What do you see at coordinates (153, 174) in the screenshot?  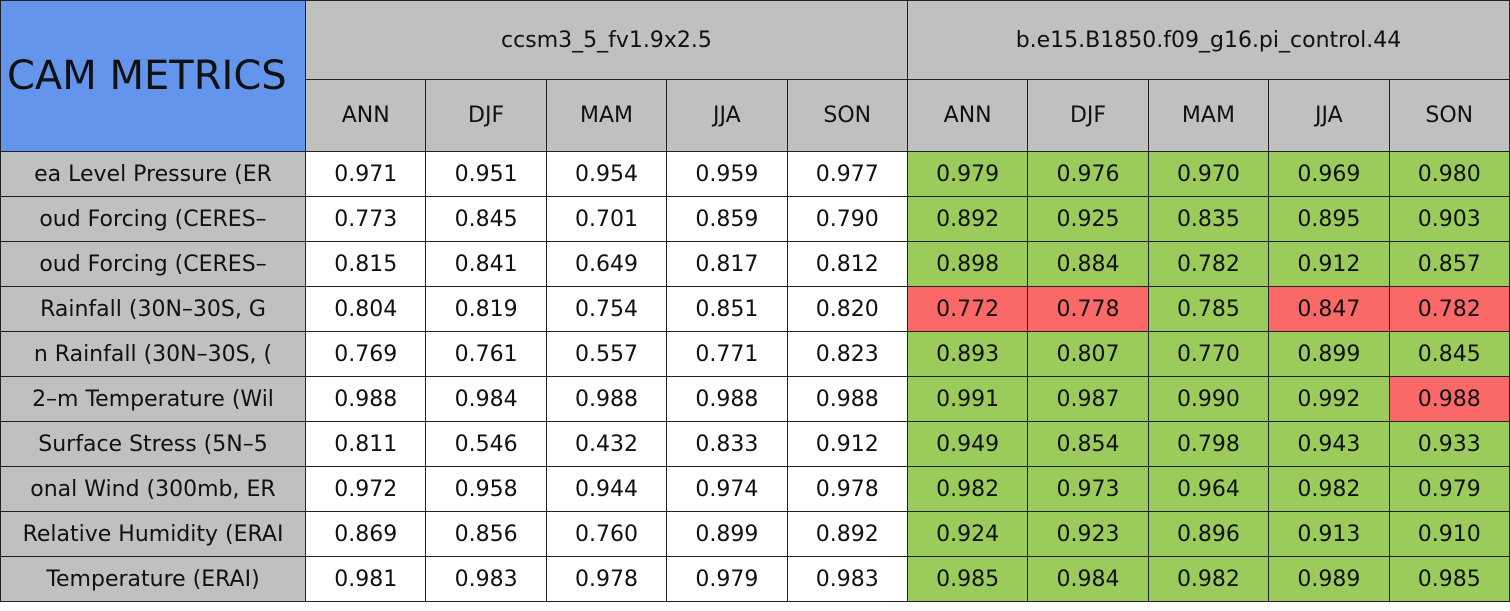 I see `row-label: ea Level Pressure (ER` at bounding box center [153, 174].